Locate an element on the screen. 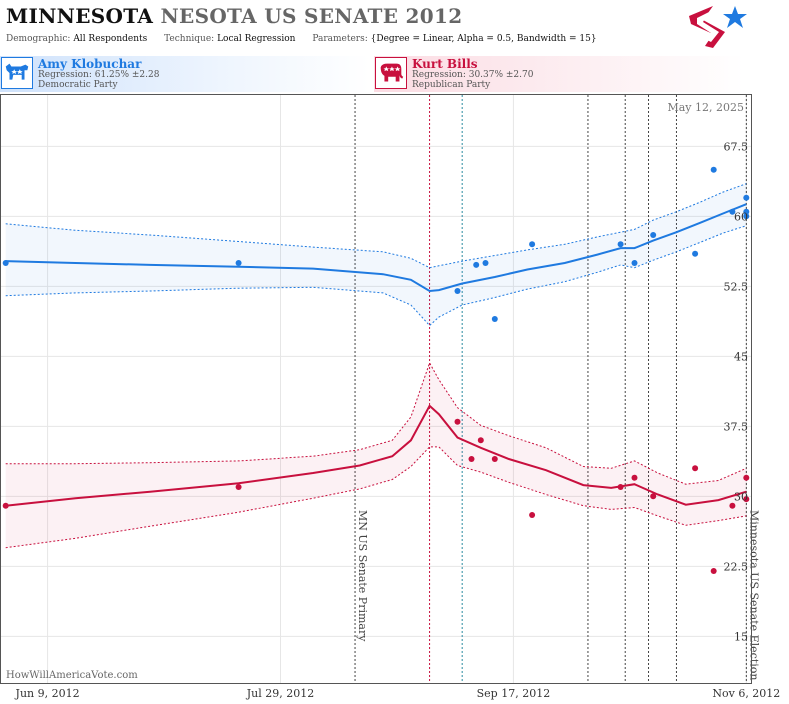 This screenshot has width=789, height=704. candidate-name: Amy Klobuchar is located at coordinates (90, 64).